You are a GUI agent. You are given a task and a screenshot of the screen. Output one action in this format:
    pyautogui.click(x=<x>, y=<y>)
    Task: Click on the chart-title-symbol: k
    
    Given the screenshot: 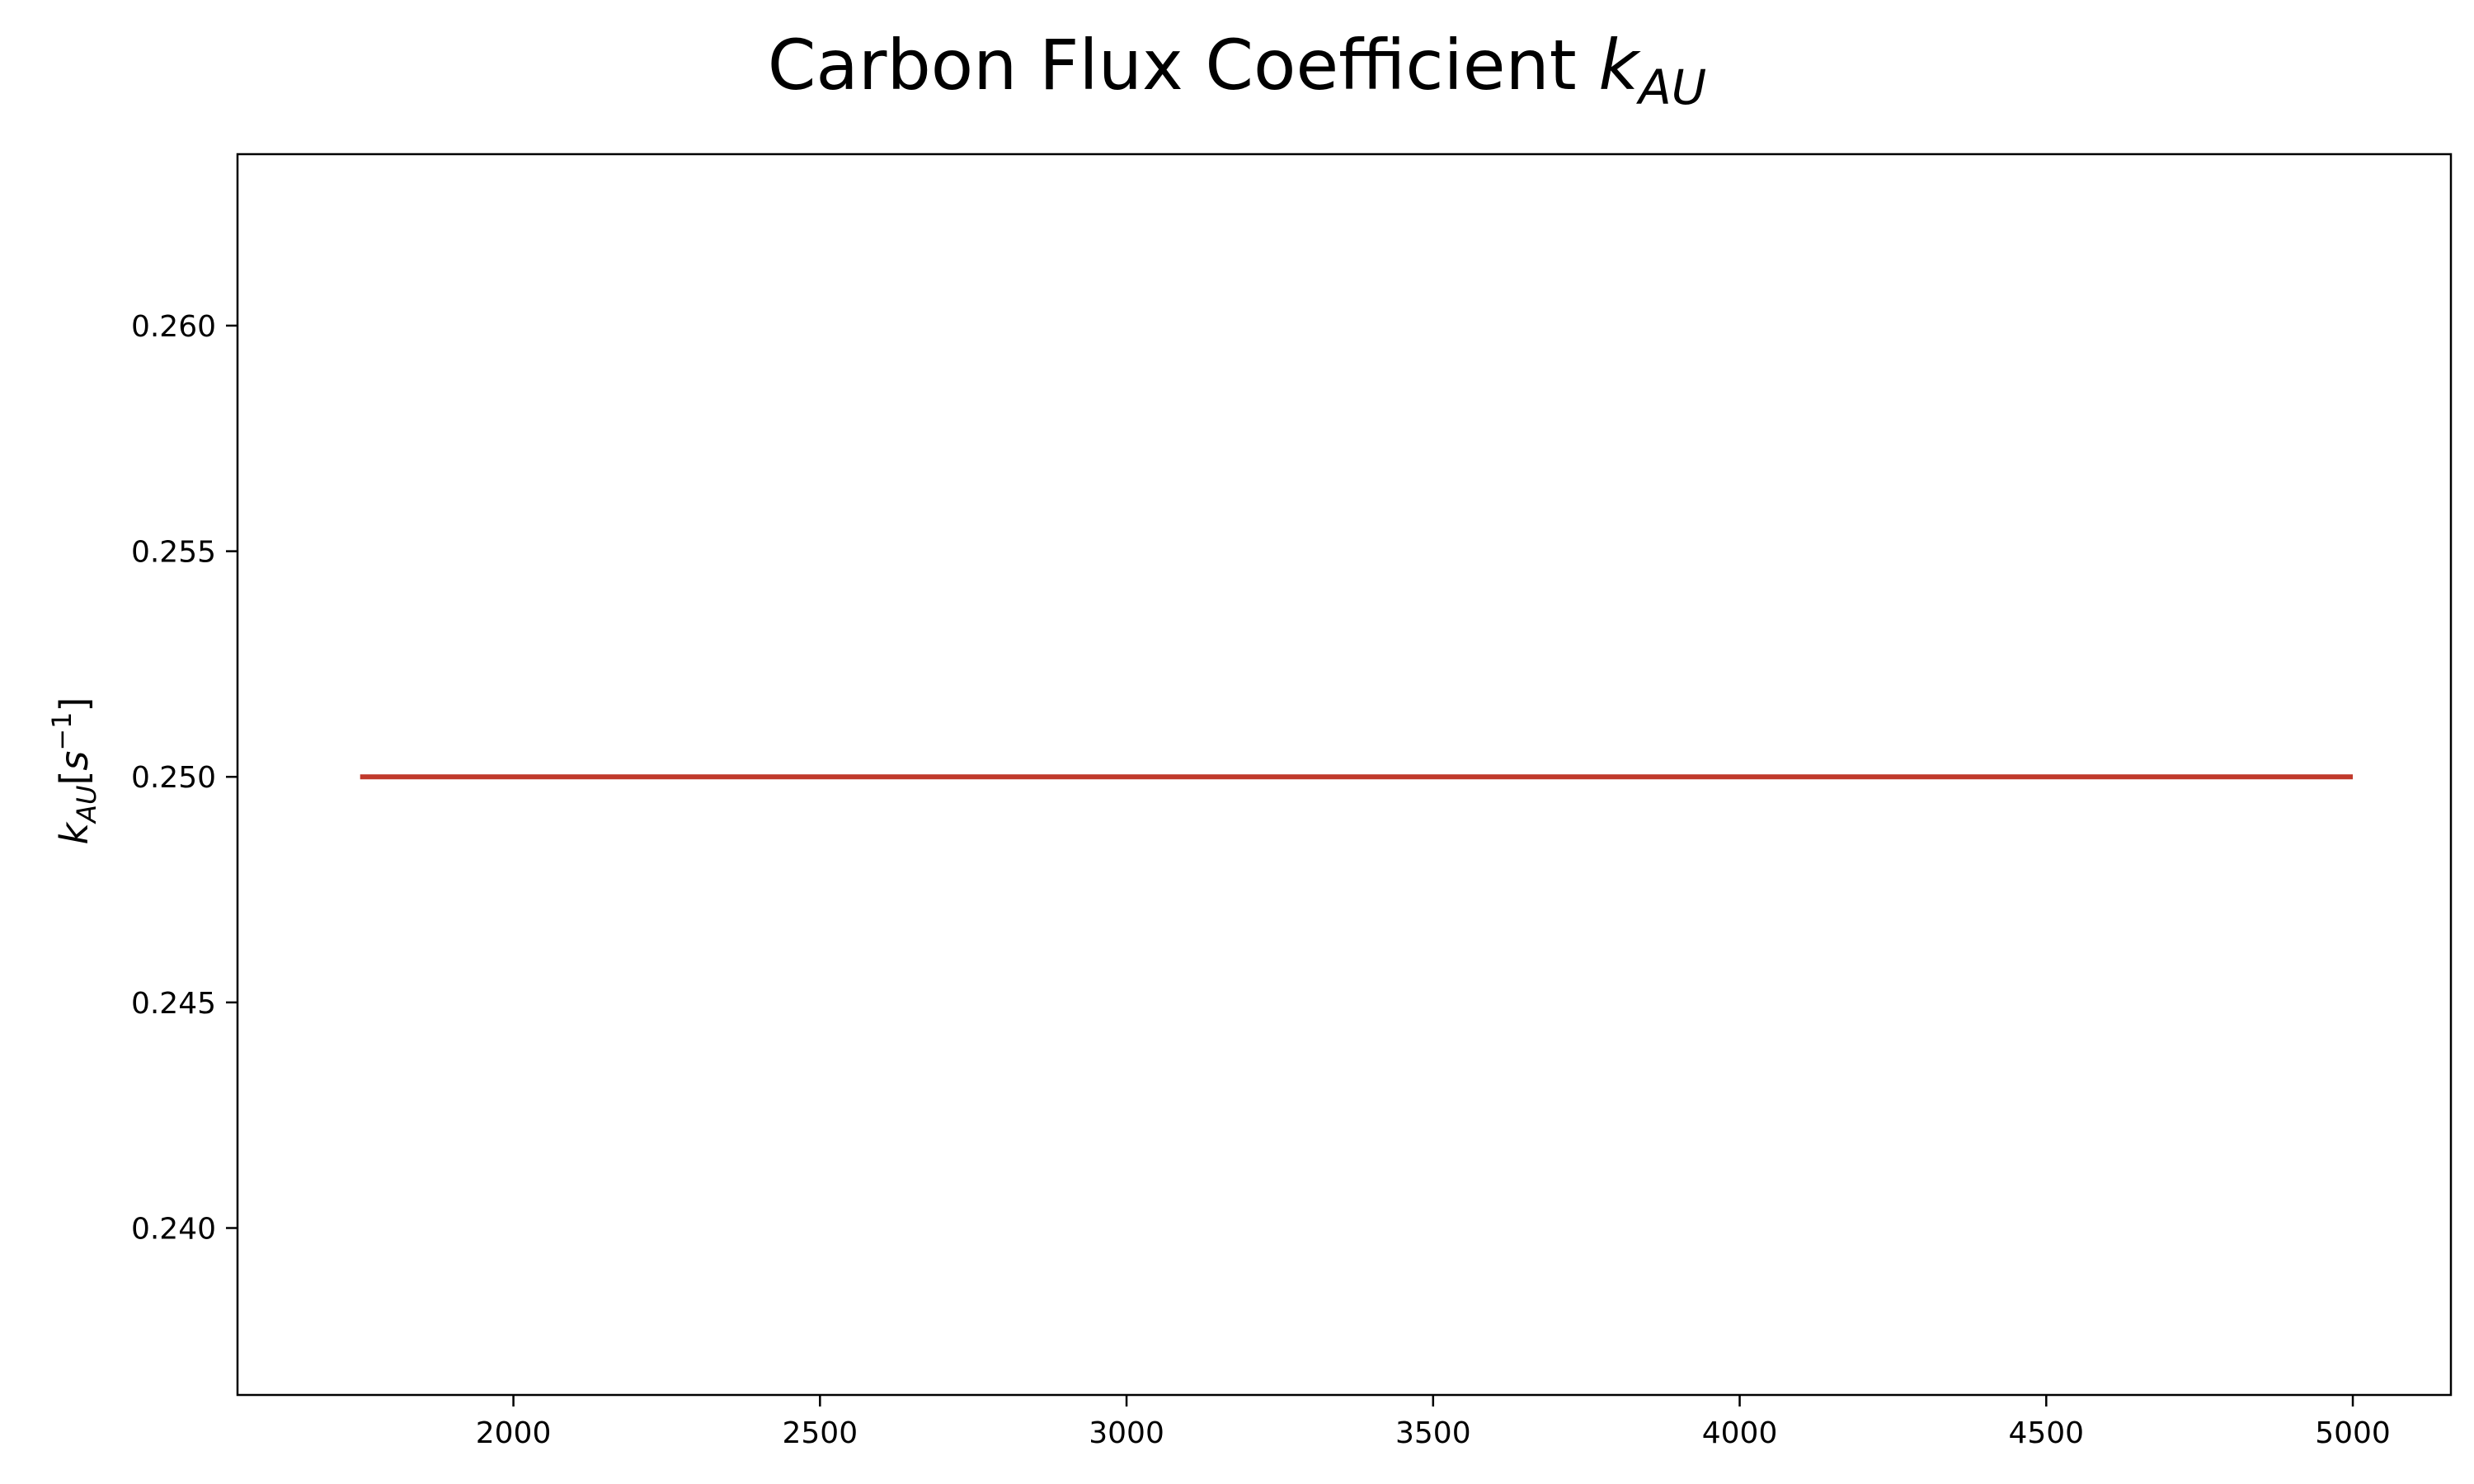 What is the action you would take?
    pyautogui.click(x=1619, y=65)
    